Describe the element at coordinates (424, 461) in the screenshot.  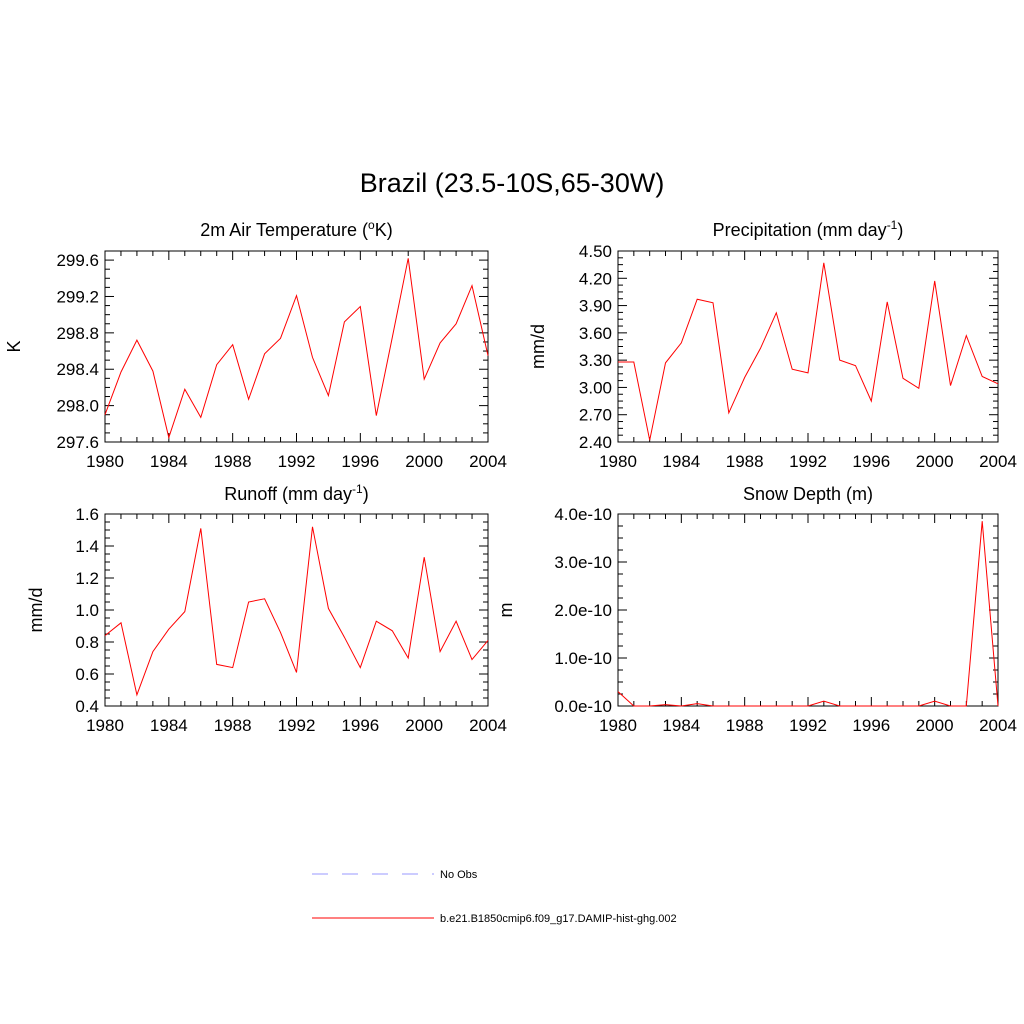
I see `temperature-xtick-label: 2000` at that location.